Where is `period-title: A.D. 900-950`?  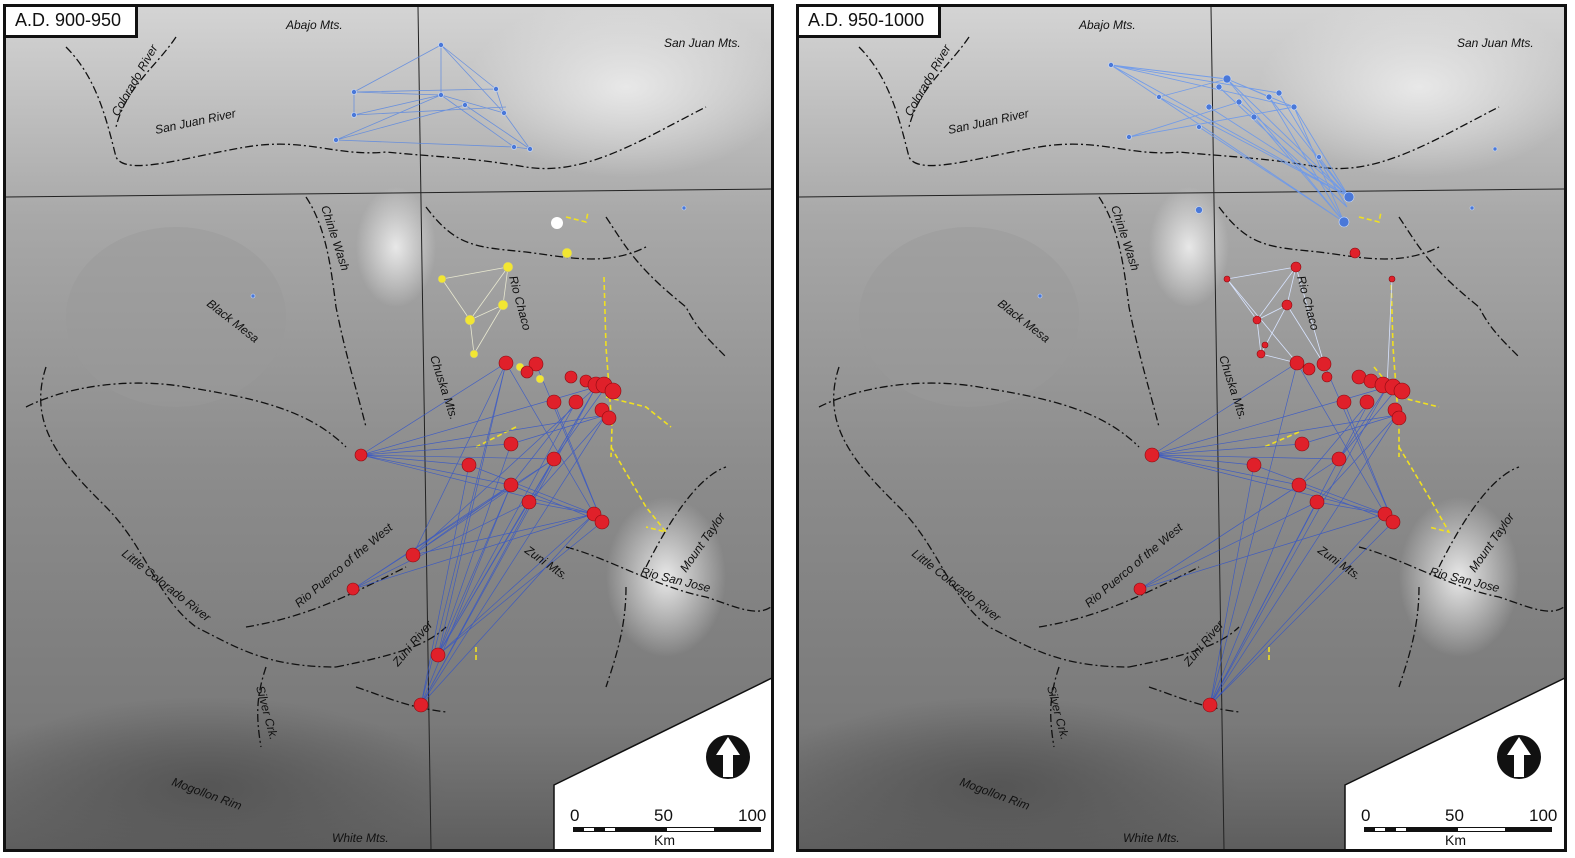
period-title: A.D. 900-950 is located at coordinates (72, 22).